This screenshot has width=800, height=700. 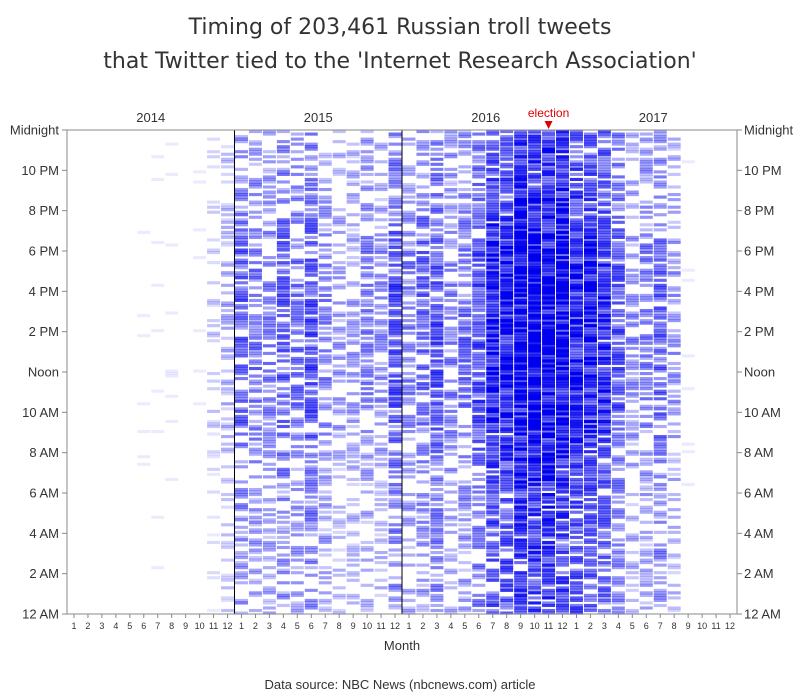 What do you see at coordinates (44, 210) in the screenshot?
I see `y-tick-label-left: 8 PM` at bounding box center [44, 210].